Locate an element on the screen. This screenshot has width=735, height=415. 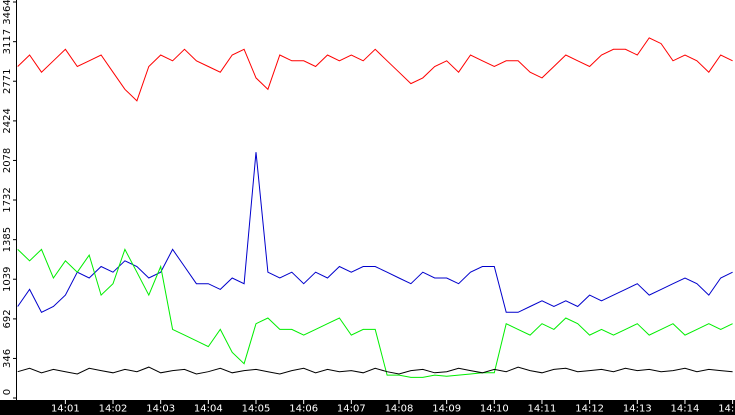
y-tick-label: 1732 is located at coordinates (7, 199).